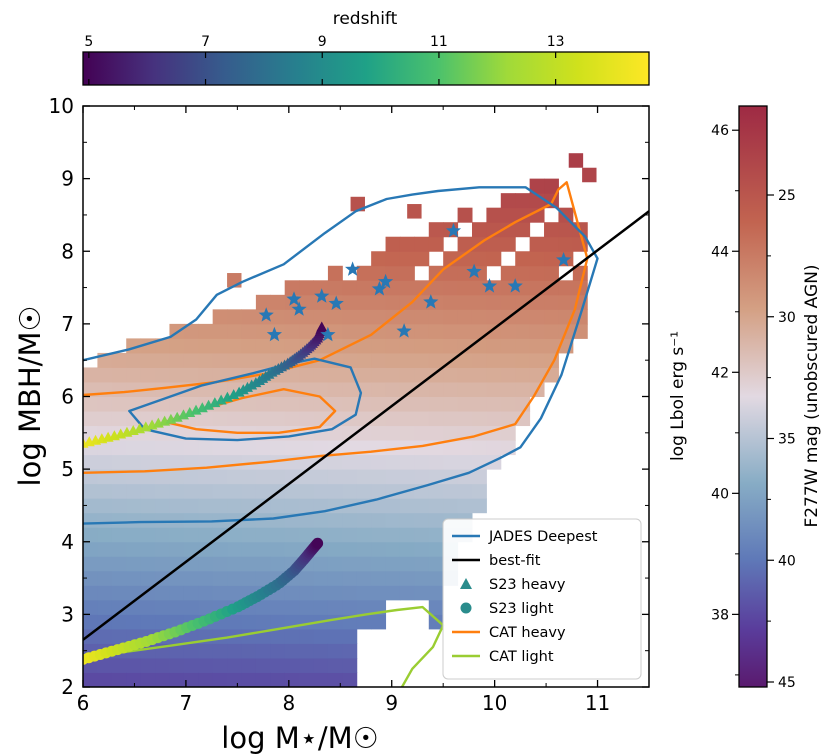 The height and width of the screenshot is (755, 831). Describe the element at coordinates (521, 609) in the screenshot. I see `legend-label: S23 light` at that location.